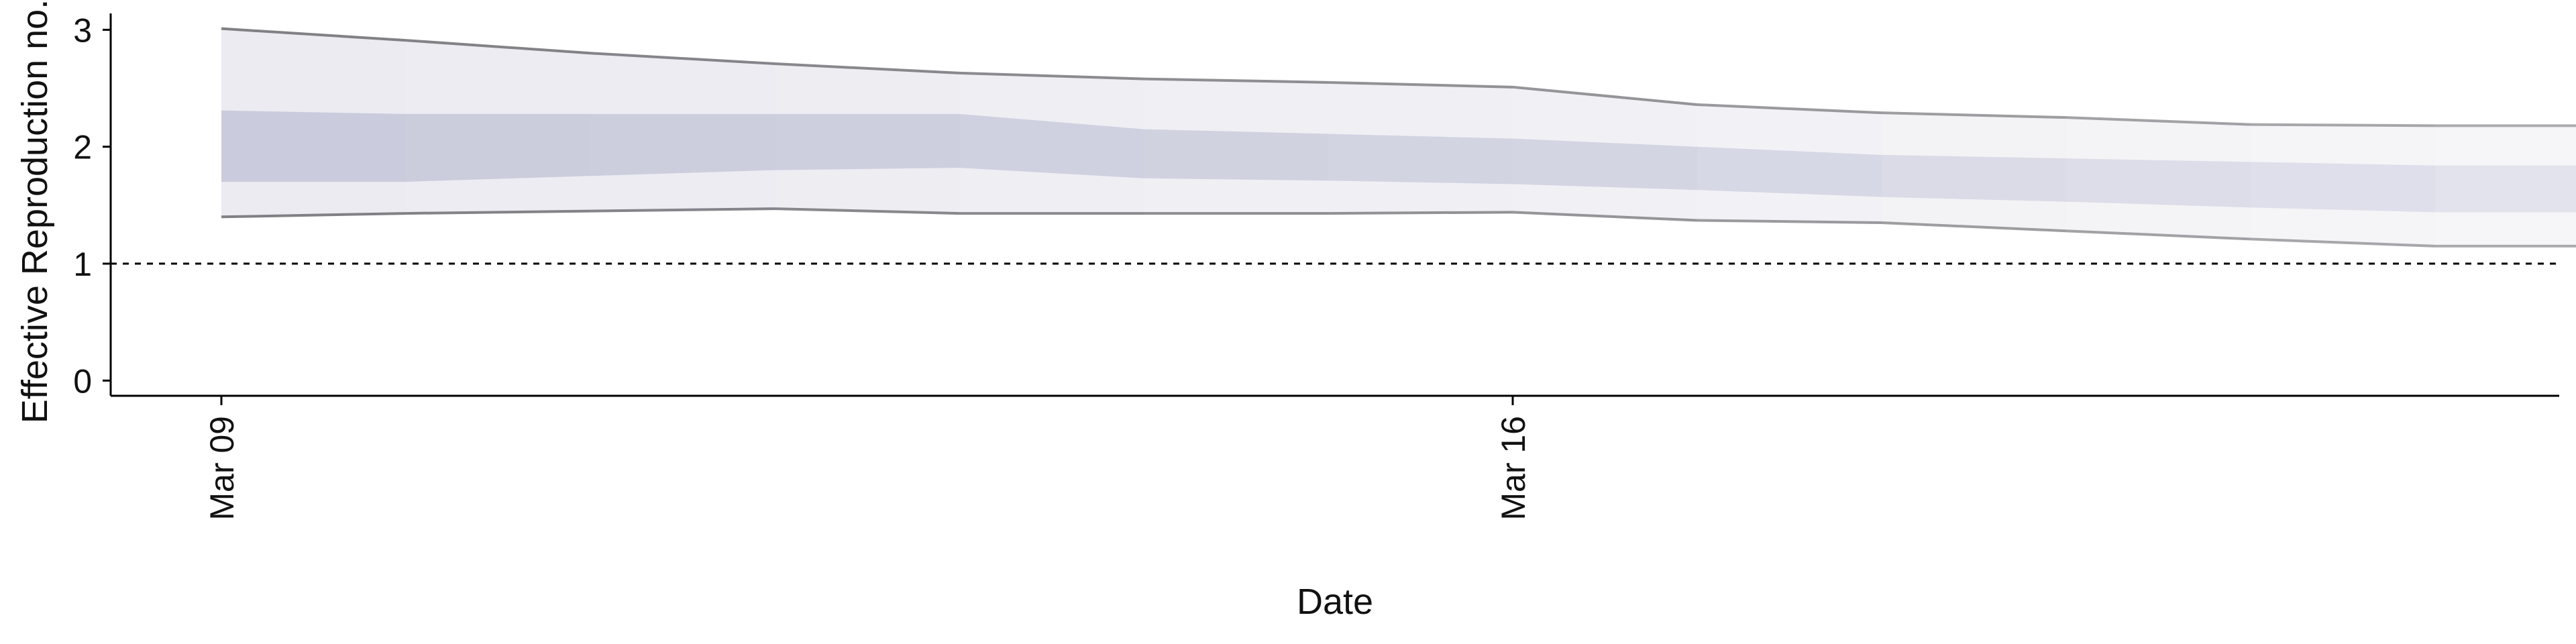 The height and width of the screenshot is (644, 2576). I want to click on x-axis-label: Date, so click(1335, 602).